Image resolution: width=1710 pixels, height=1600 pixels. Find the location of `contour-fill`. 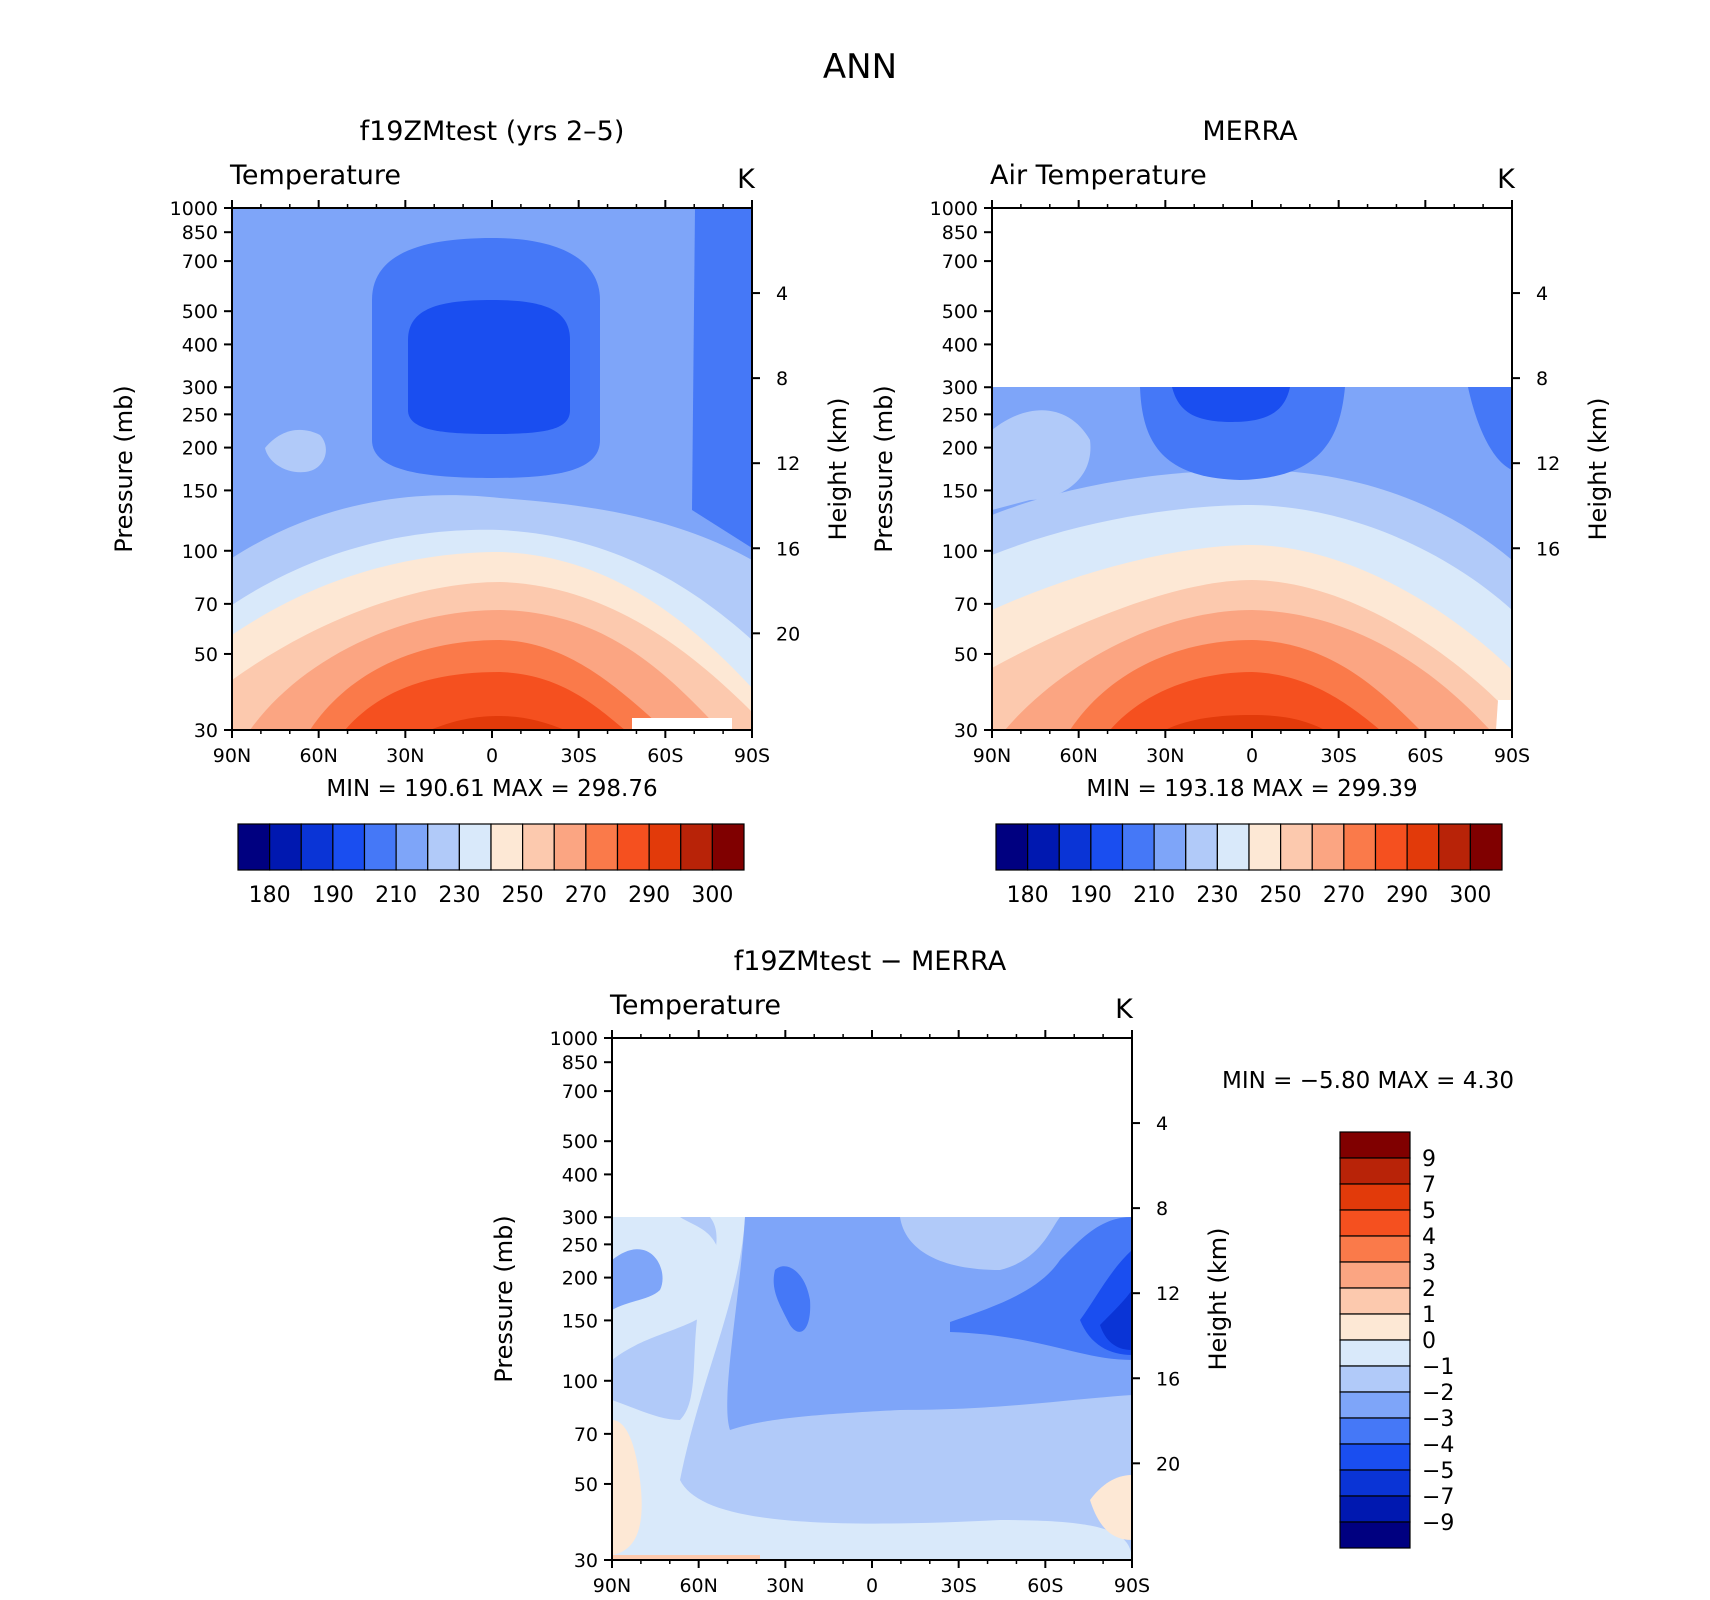

contour-fill is located at coordinates (492, 469).